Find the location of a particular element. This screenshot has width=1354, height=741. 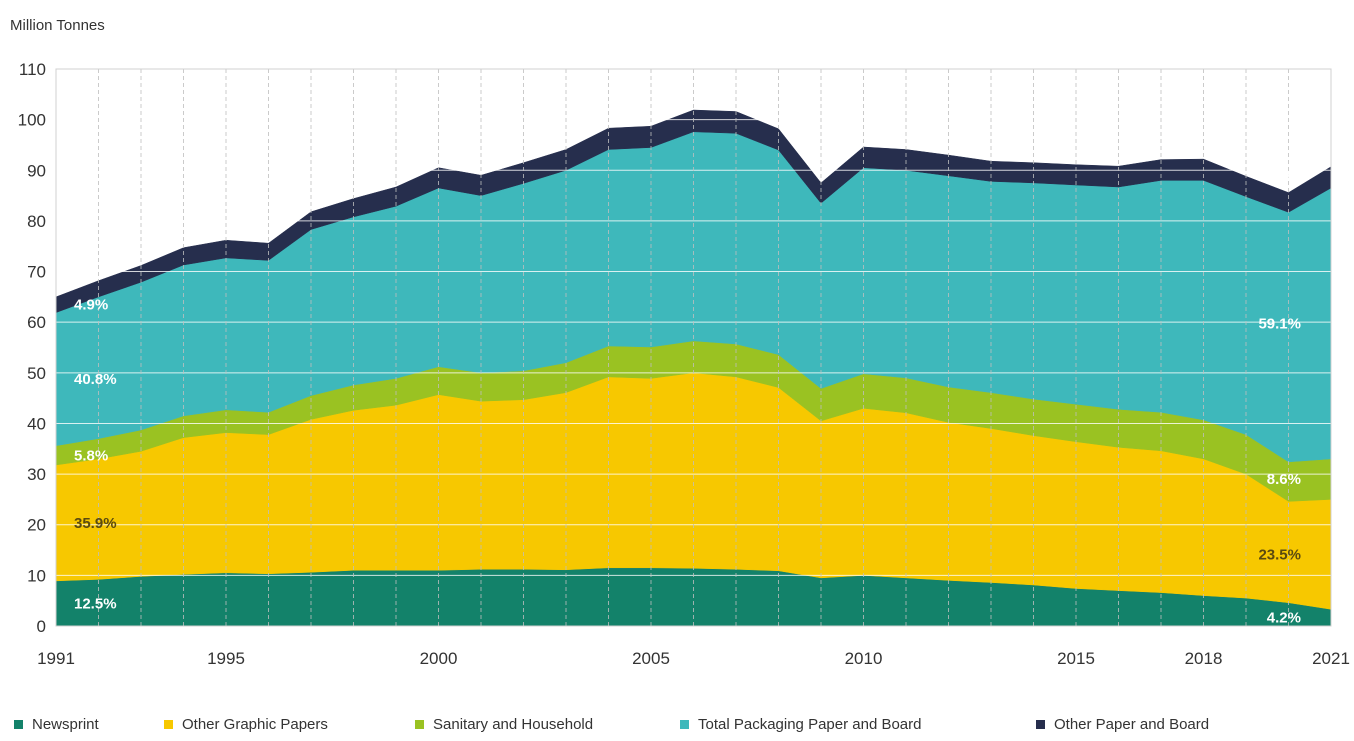

y-tick-label: 20 is located at coordinates (36, 525).